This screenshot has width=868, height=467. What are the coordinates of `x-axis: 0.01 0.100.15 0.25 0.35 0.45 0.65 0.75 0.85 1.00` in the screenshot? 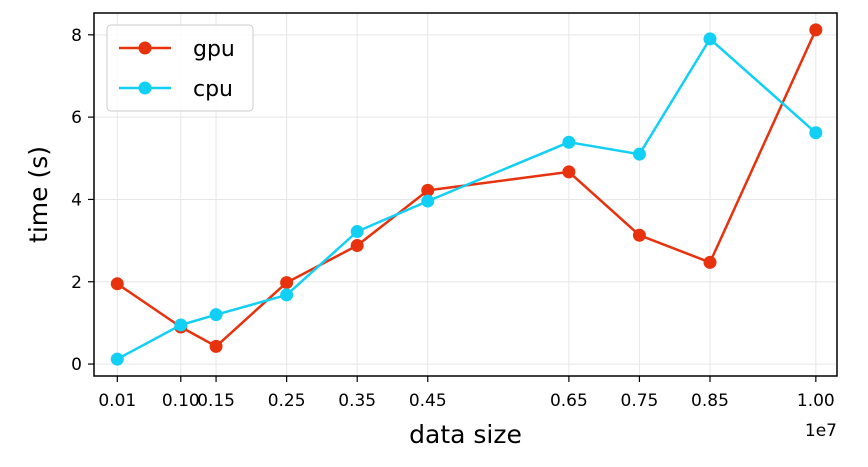 It's located at (466, 393).